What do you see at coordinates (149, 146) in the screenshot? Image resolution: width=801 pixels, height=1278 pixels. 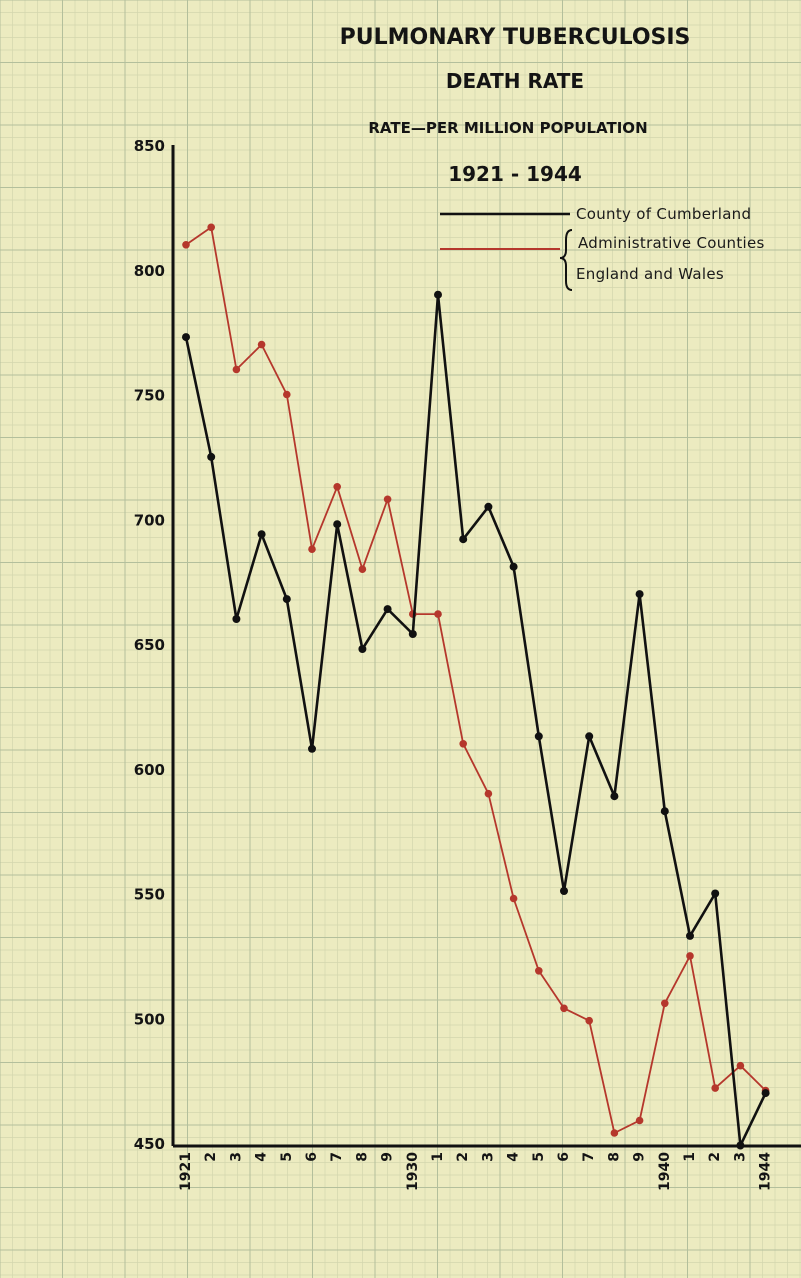 I see `y-tick-label-850: 850` at bounding box center [149, 146].